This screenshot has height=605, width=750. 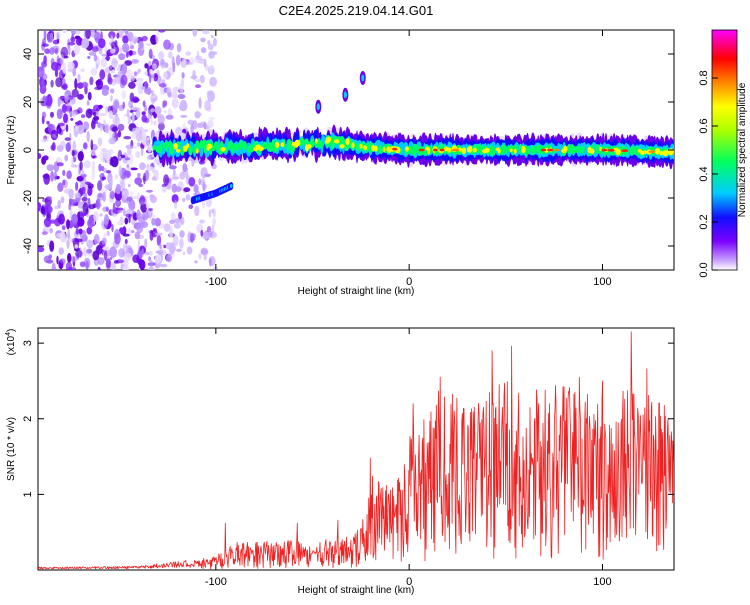 I want to click on snr-xlabel: Height of straight line (km), so click(x=356, y=590).